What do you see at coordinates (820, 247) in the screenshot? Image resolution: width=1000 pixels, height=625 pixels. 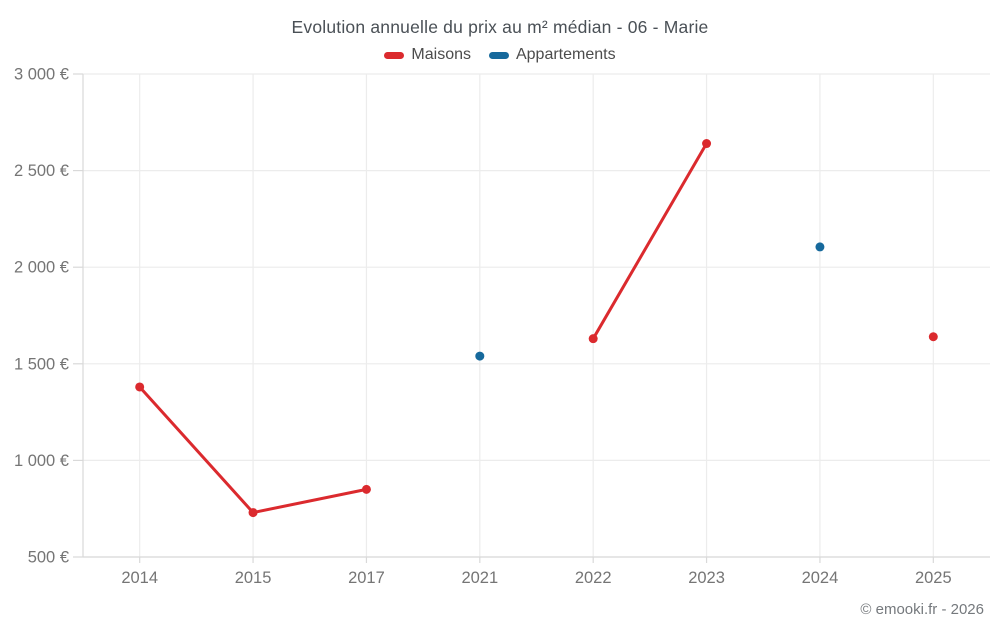 I see `data-point-appartements-2024` at bounding box center [820, 247].